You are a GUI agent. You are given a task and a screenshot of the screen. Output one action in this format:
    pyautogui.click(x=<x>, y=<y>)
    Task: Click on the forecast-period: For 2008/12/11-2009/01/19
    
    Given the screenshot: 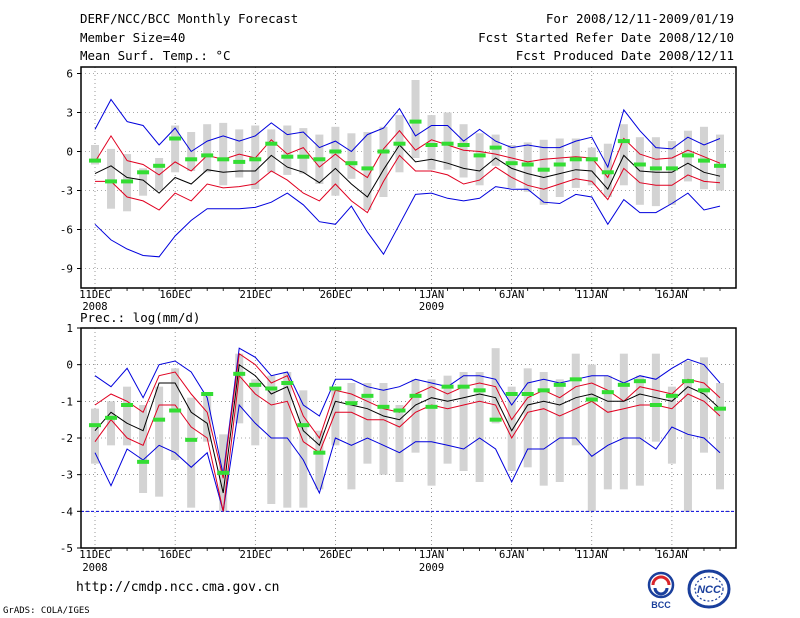 What is the action you would take?
    pyautogui.click(x=639, y=18)
    